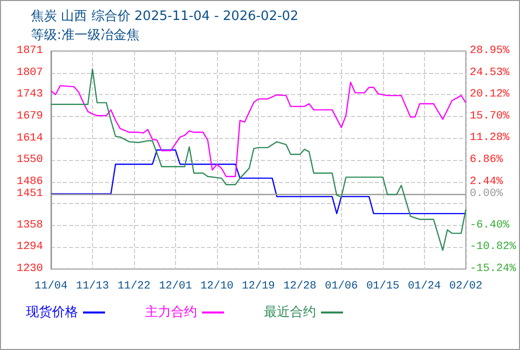 Image resolution: width=520 pixels, height=350 pixels. What do you see at coordinates (29, 160) in the screenshot?
I see `y-tick-label: 1550` at bounding box center [29, 160].